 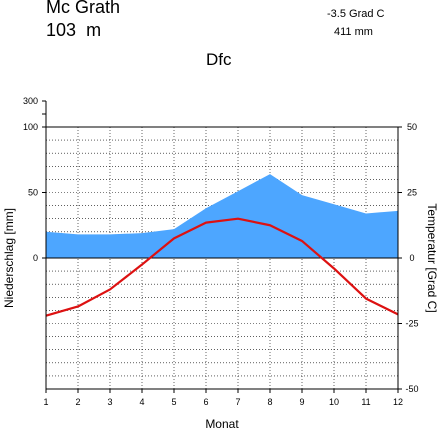 I want to click on right-tick-label: 25, so click(x=412, y=193).